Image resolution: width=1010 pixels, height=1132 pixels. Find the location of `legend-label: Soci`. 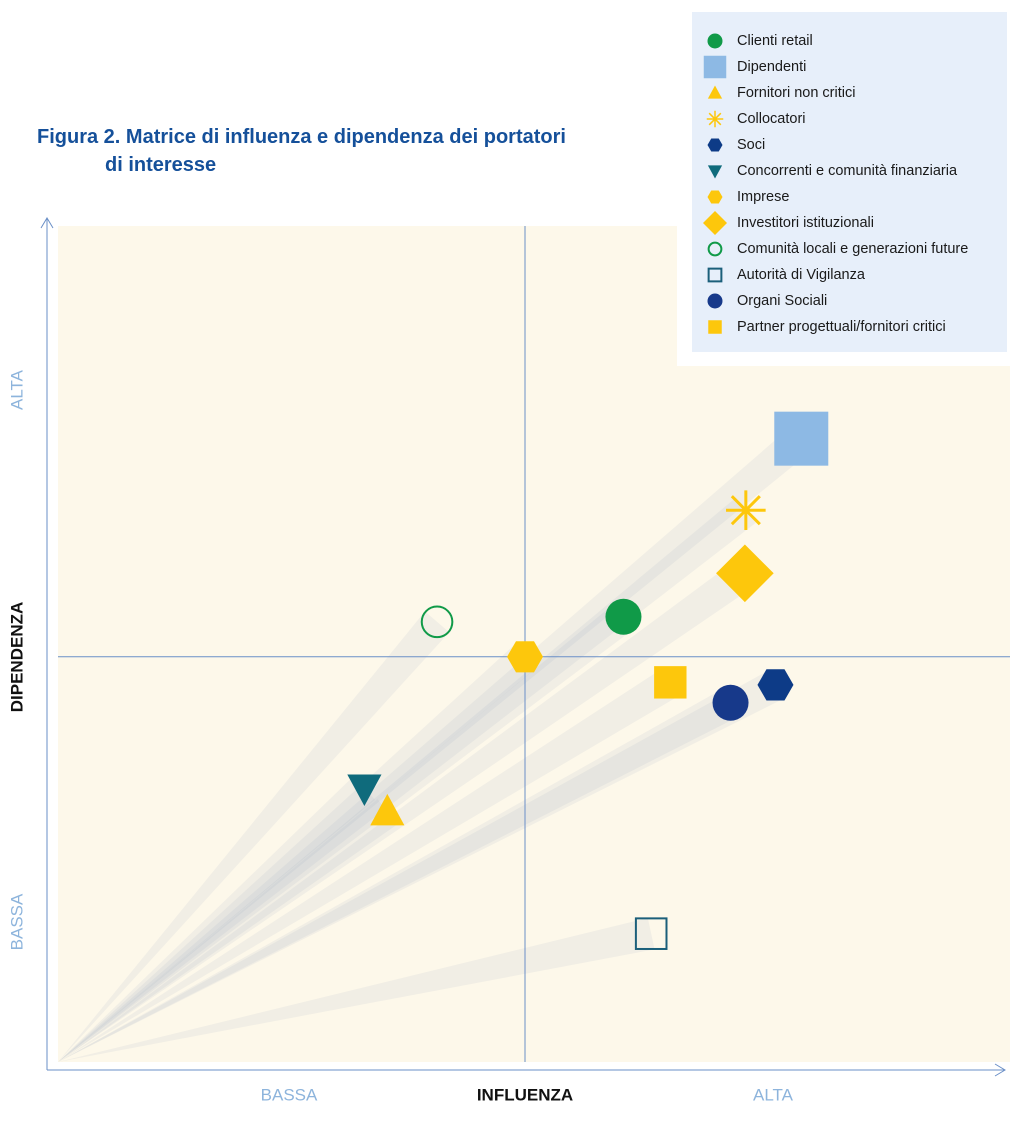

legend-label: Soci is located at coordinates (751, 145).